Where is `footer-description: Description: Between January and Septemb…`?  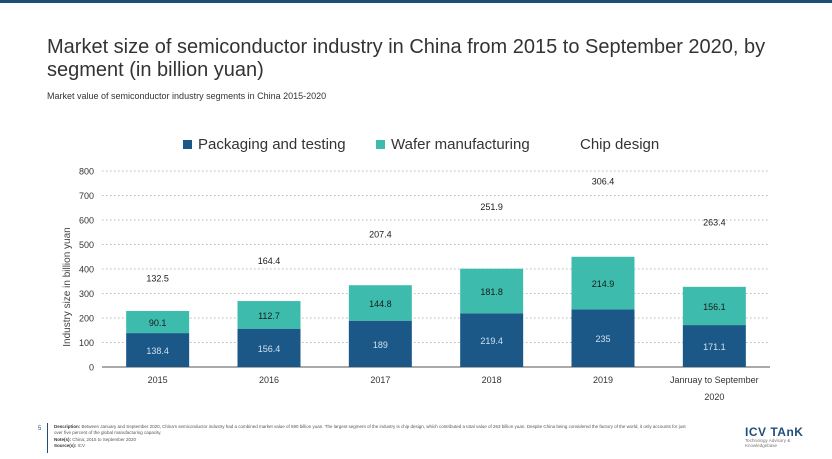
footer-description: Description: Between January and Septemb… is located at coordinates (370, 429).